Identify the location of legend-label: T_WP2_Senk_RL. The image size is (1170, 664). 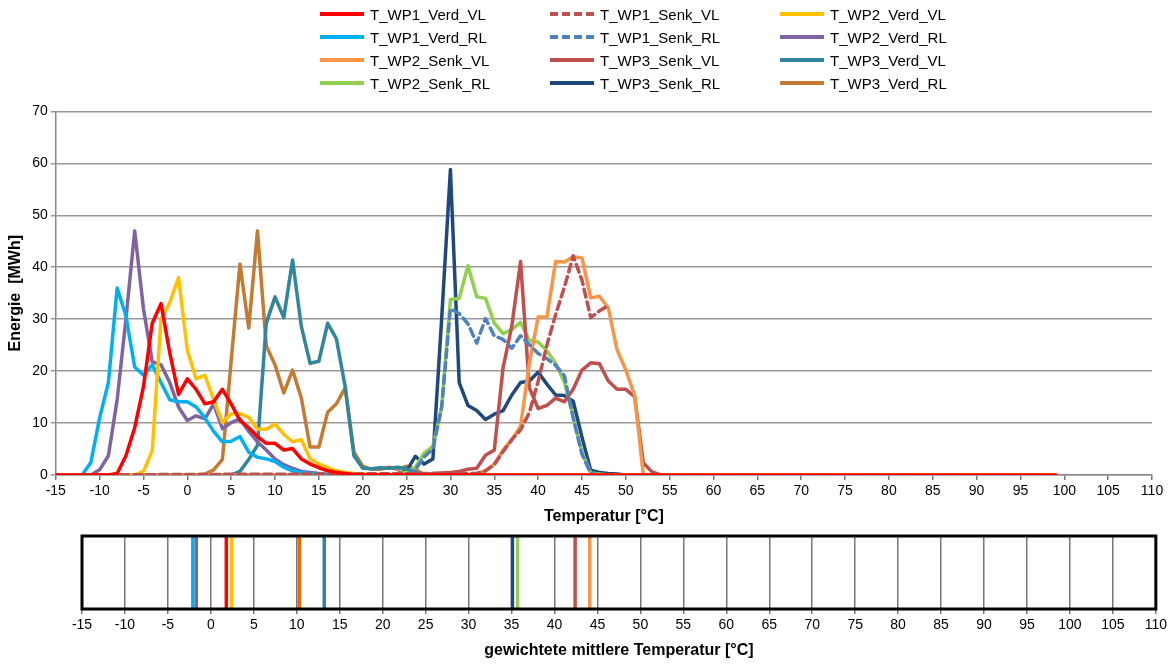
(430, 83).